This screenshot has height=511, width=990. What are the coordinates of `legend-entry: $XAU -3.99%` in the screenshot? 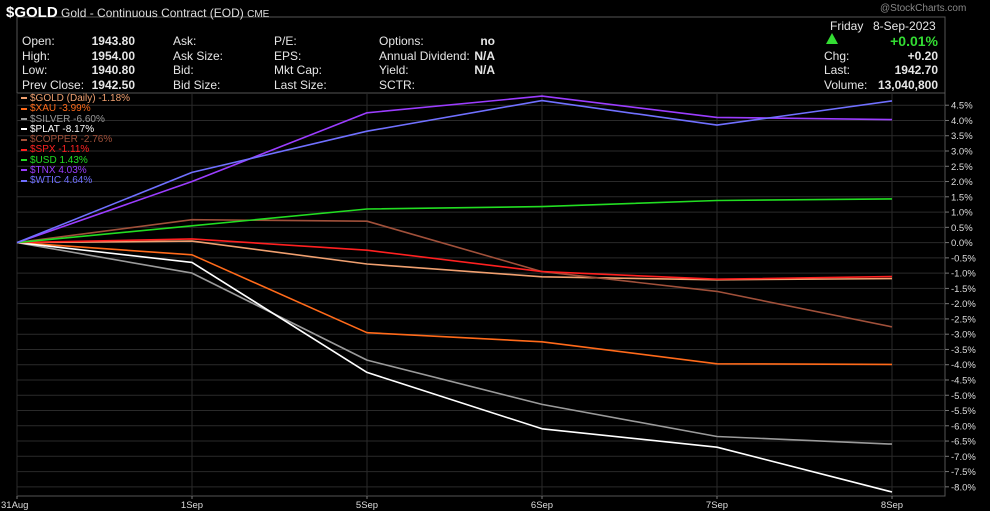 It's located at (75, 109).